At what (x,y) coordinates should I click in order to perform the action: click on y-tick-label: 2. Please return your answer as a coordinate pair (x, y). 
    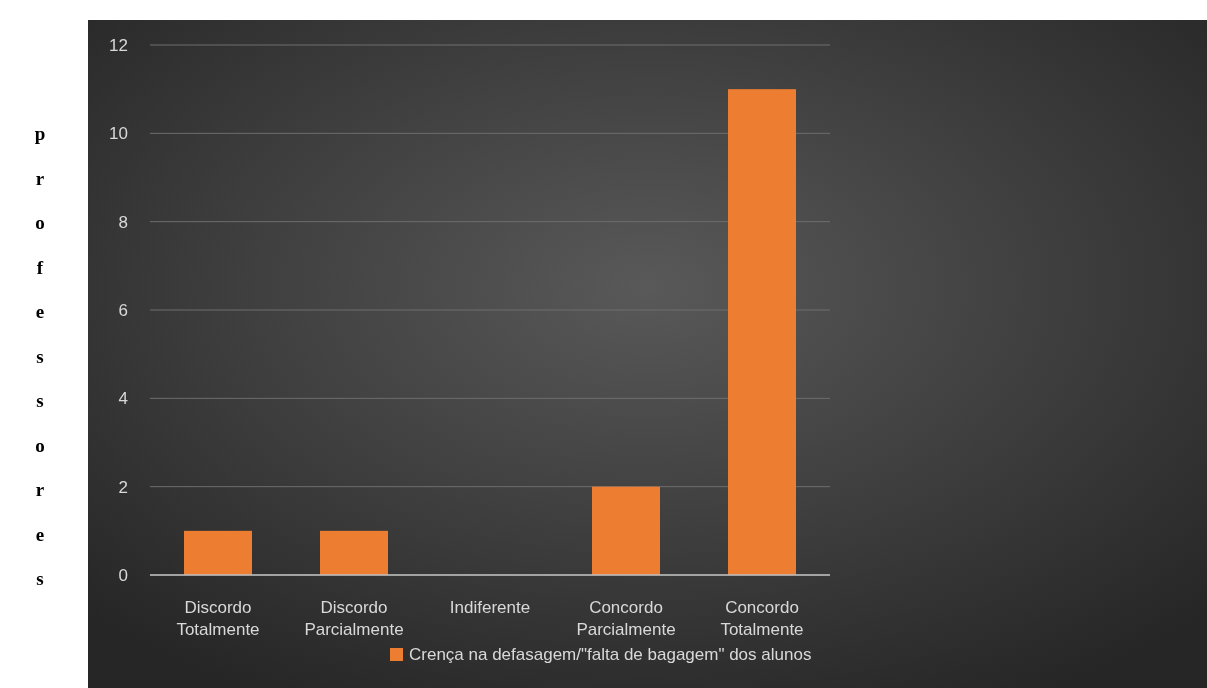
    Looking at the image, I should click on (123, 487).